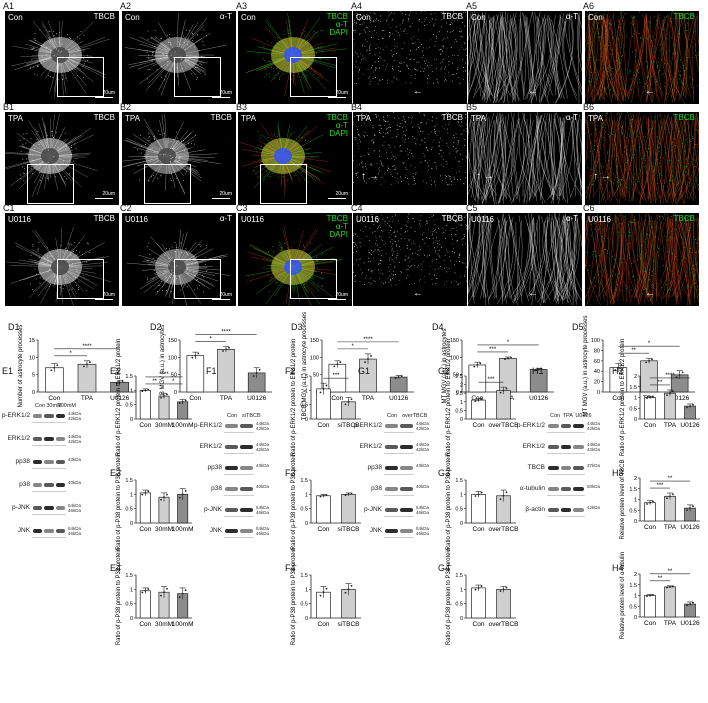 The image size is (708, 703). What do you see at coordinates (586, 366) in the screenshot?
I see `y-axis-label: MT MGV (a.u.) in astrocyte processes` at bounding box center [586, 366].